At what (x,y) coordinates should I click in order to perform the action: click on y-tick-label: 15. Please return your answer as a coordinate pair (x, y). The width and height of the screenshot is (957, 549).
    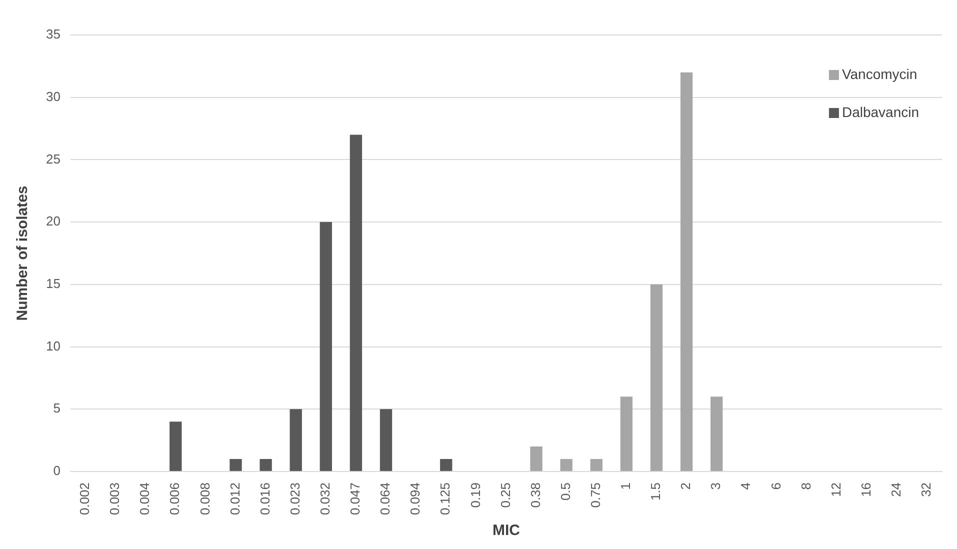
    Looking at the image, I should click on (53, 283).